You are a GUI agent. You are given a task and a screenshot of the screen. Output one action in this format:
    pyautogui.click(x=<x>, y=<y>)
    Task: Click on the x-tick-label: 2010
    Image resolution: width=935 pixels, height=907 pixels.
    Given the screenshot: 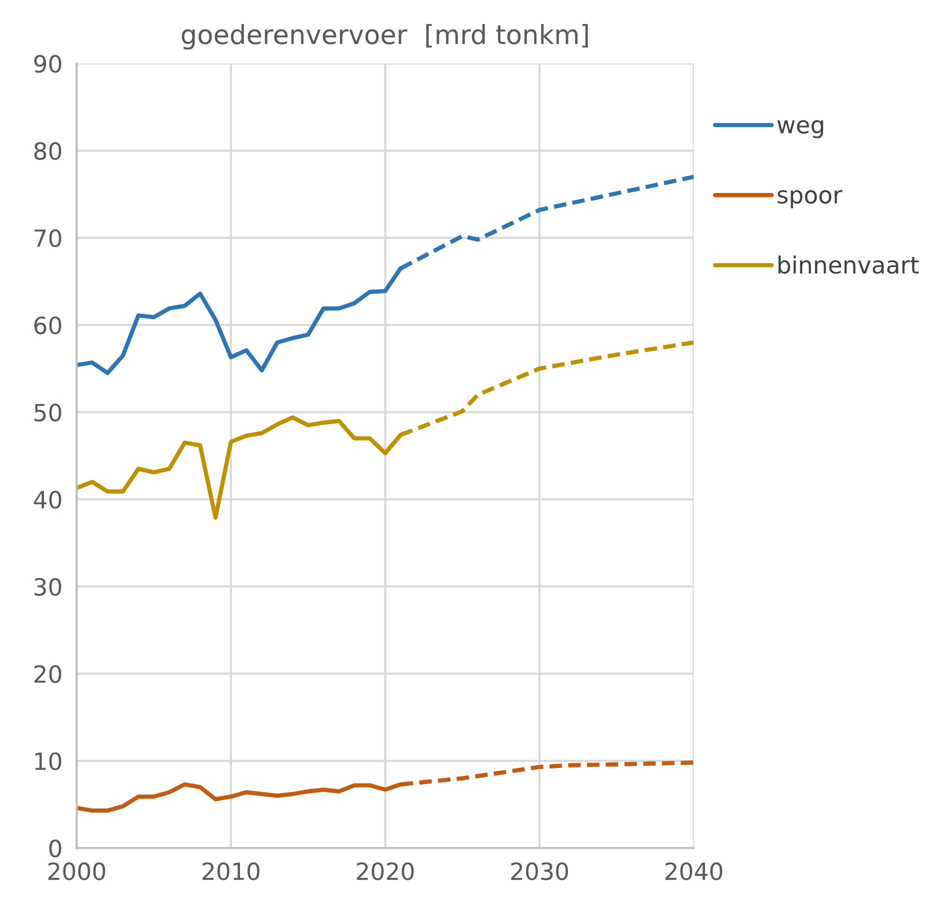 What is the action you would take?
    pyautogui.click(x=231, y=871)
    